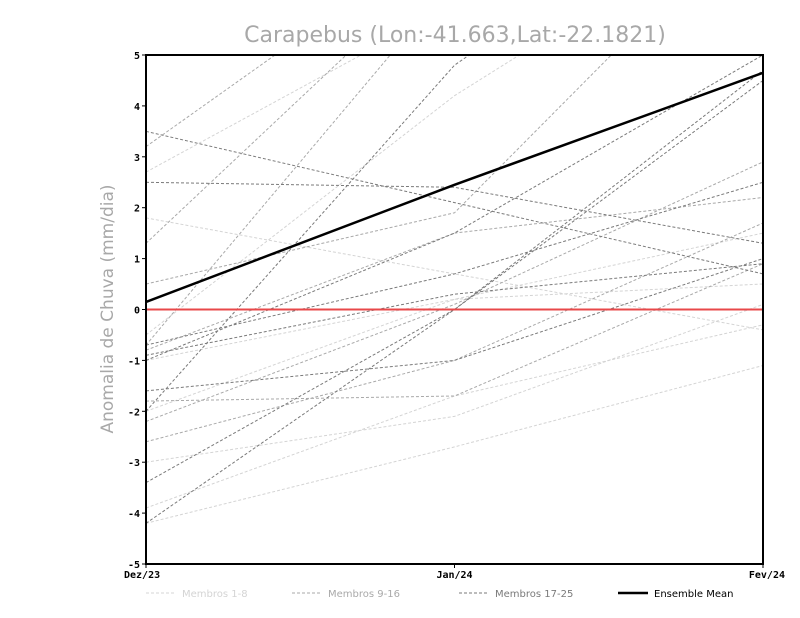  Describe the element at coordinates (137, 209) in the screenshot. I see `y-tick-label: 2` at that location.